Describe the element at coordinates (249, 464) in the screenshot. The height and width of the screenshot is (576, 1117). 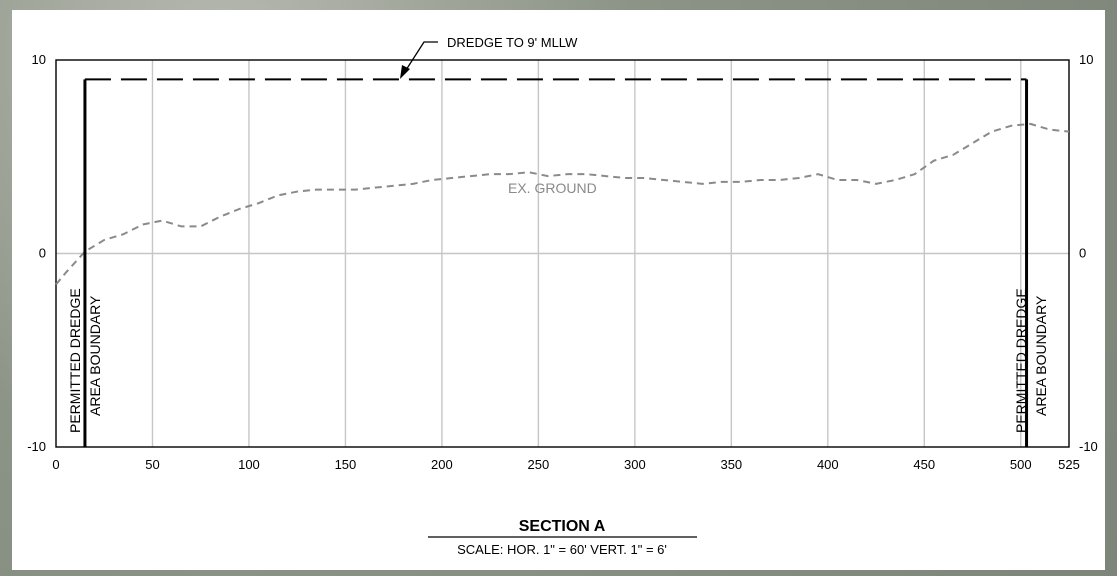
I see `x-tick-label: 100` at that location.